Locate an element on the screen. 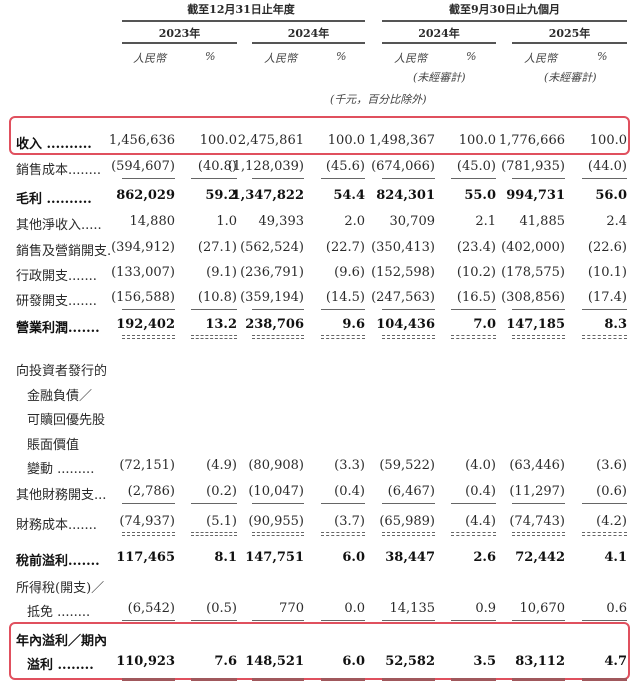 The width and height of the screenshot is (640, 683). amount-cell: 192,402 is located at coordinates (145, 324).